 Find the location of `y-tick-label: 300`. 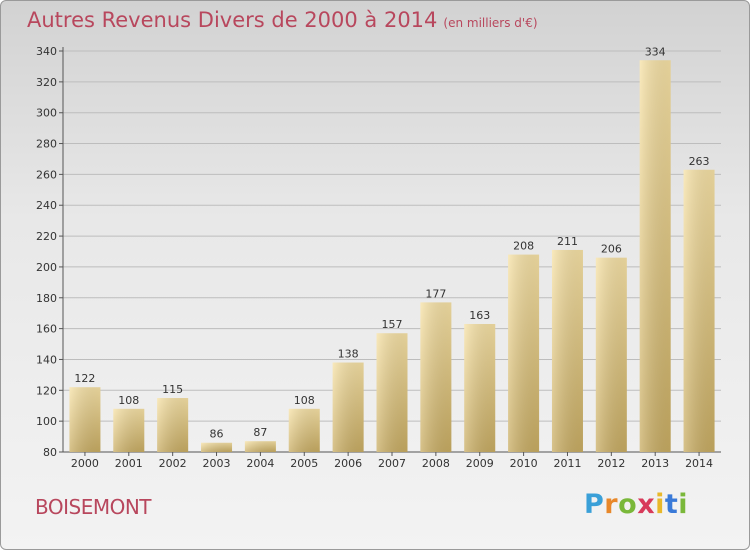

y-tick-label: 300 is located at coordinates (46, 113).